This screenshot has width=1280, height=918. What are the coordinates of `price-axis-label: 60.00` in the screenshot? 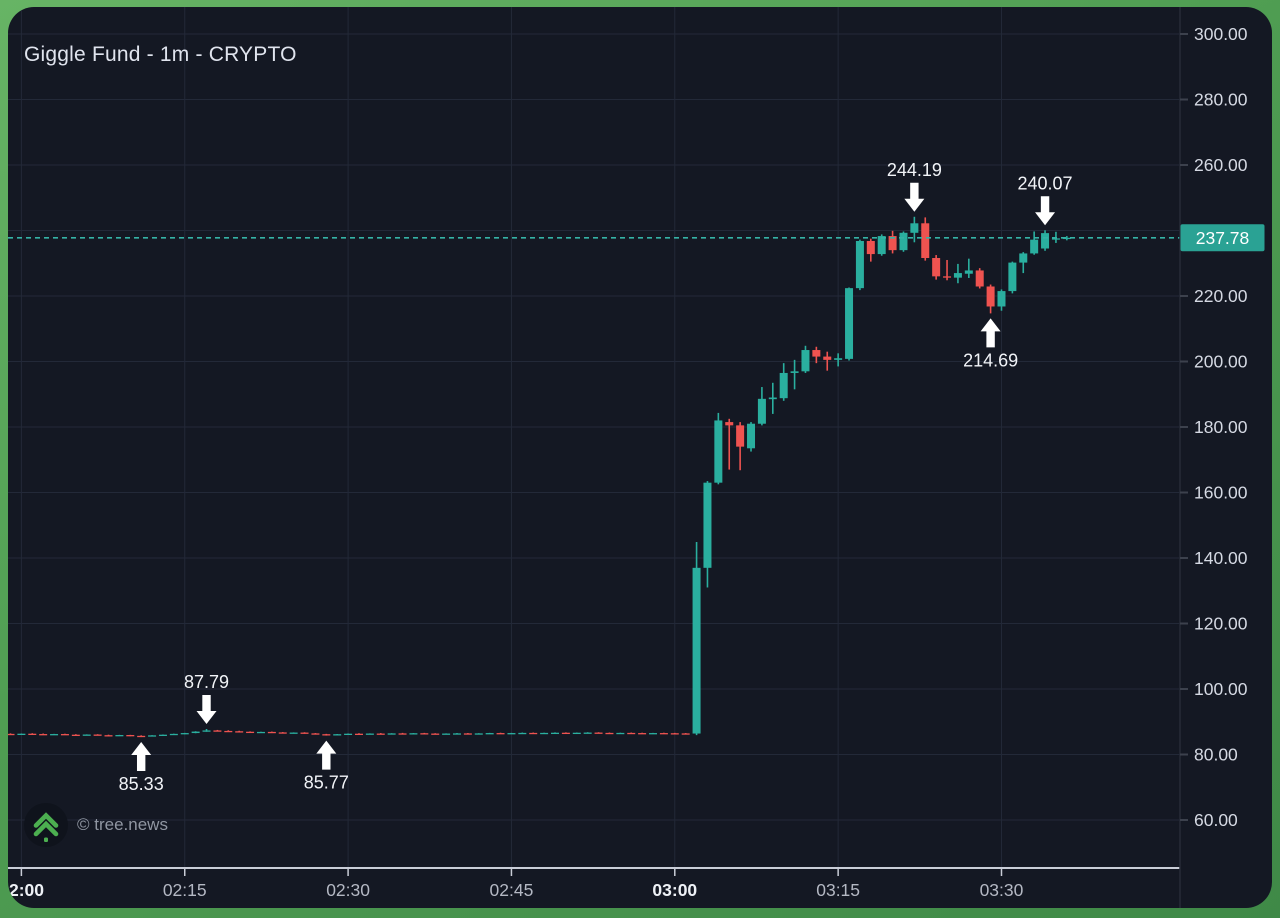 It's located at (1216, 820).